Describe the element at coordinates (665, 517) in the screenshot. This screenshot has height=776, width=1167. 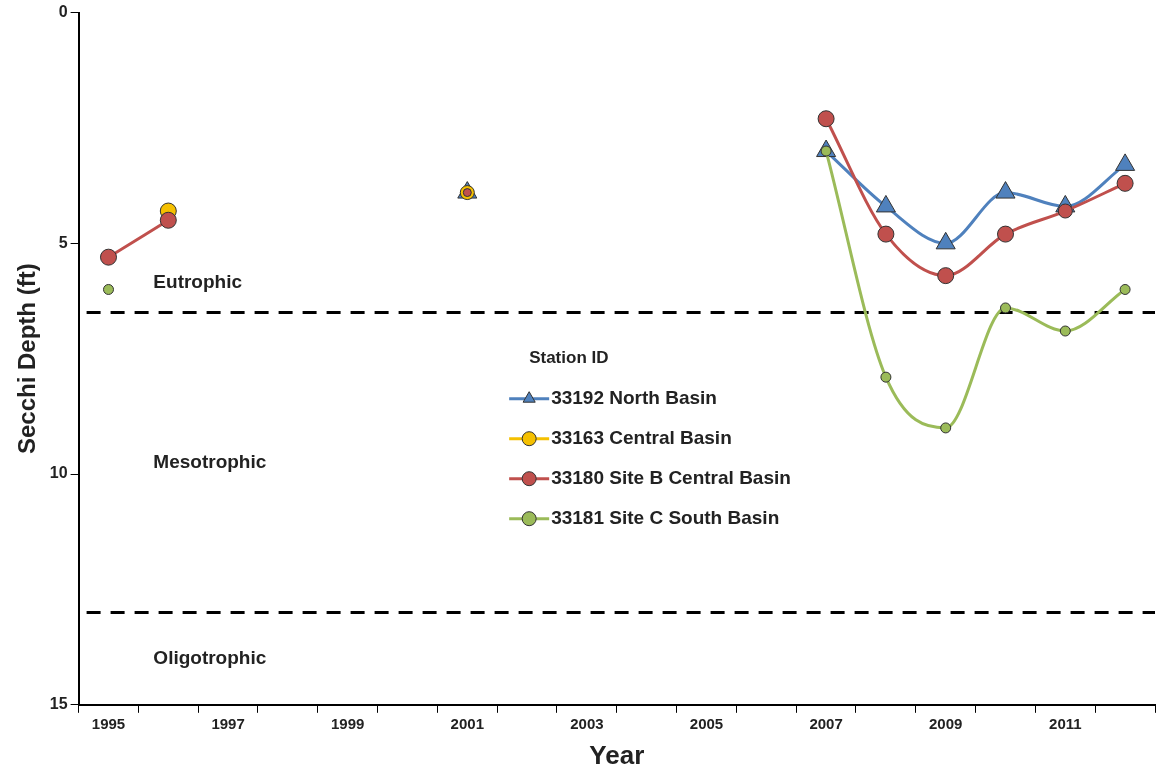
I see `legend-label: 33181 Site C South Basin` at that location.